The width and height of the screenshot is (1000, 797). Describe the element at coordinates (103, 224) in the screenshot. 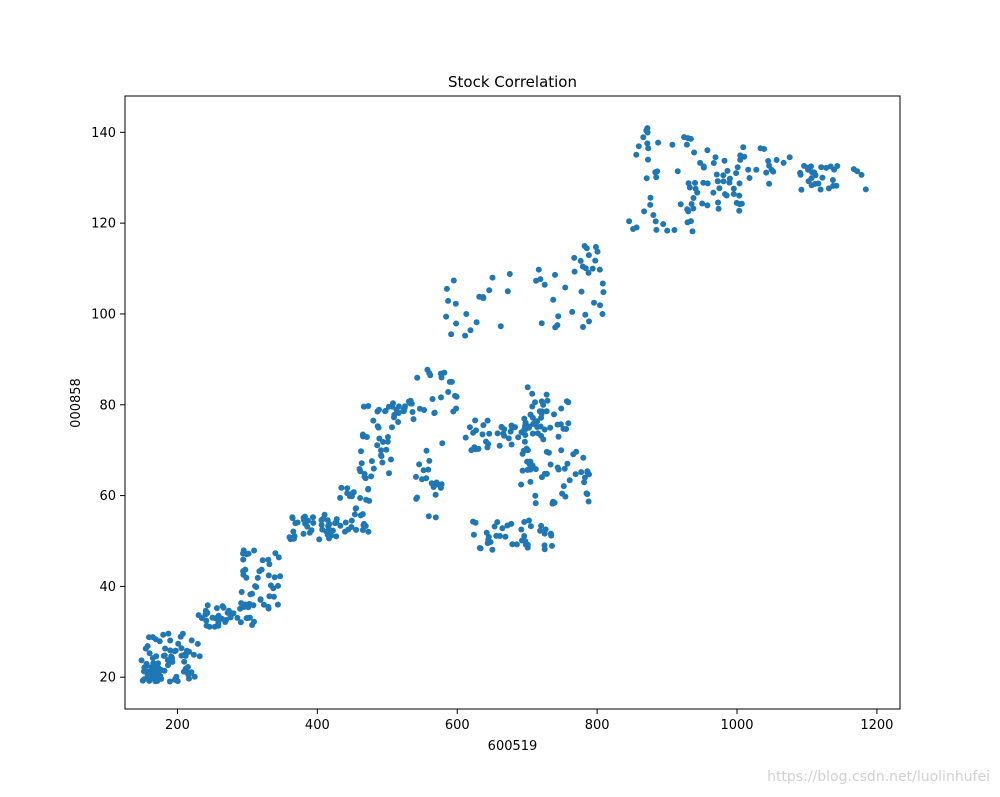

I see `y-tick-label: 120` at that location.